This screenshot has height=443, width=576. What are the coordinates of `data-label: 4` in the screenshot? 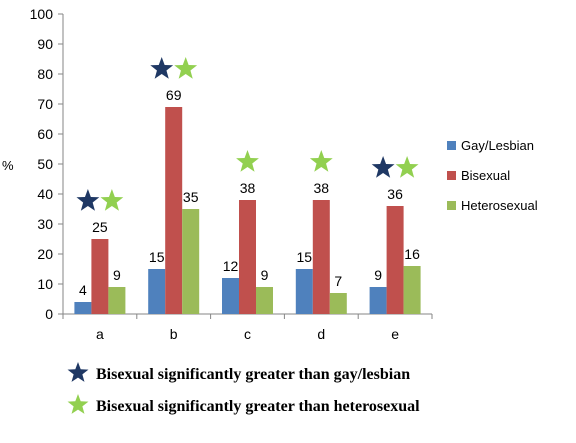 It's located at (83, 290).